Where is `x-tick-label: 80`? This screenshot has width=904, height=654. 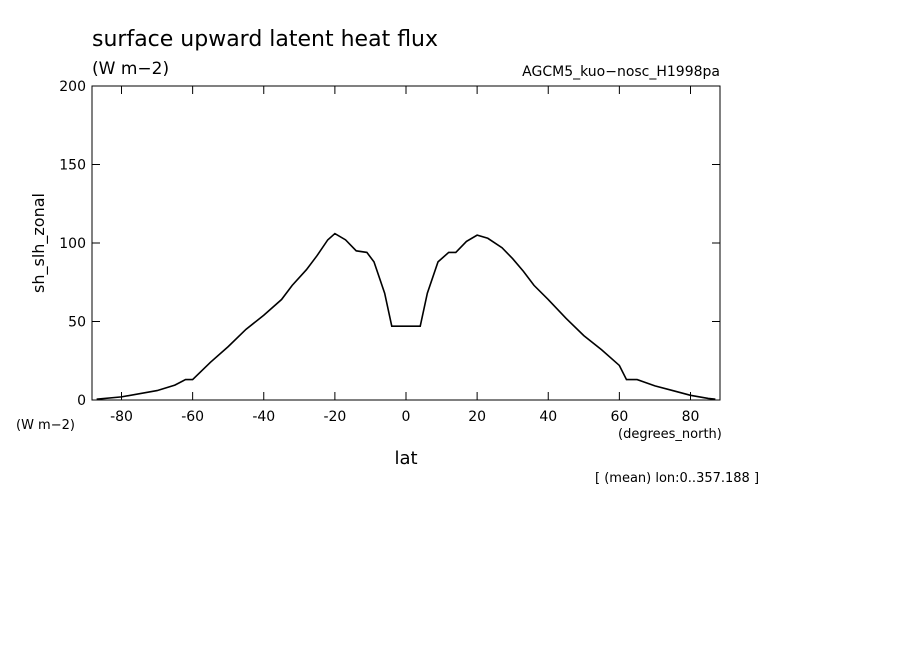 x-tick-label: 80 is located at coordinates (691, 417).